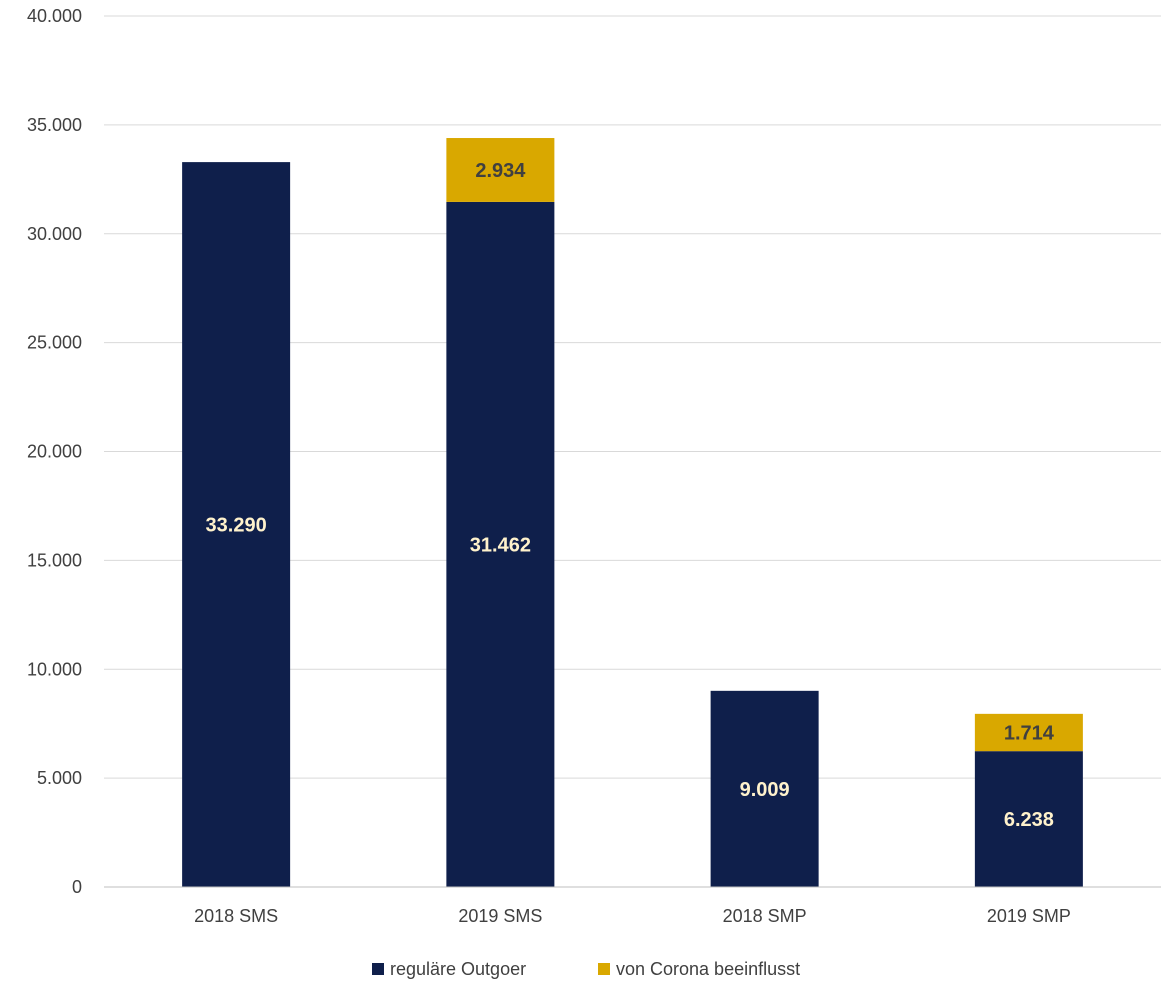 This screenshot has width=1161, height=983. I want to click on legend-label: reguläre Outgoer, so click(458, 969).